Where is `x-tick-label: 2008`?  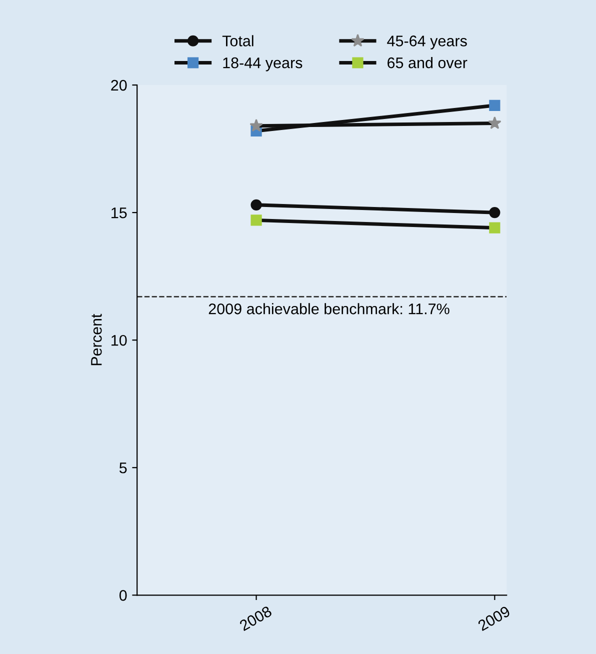 x-tick-label: 2008 is located at coordinates (255, 619).